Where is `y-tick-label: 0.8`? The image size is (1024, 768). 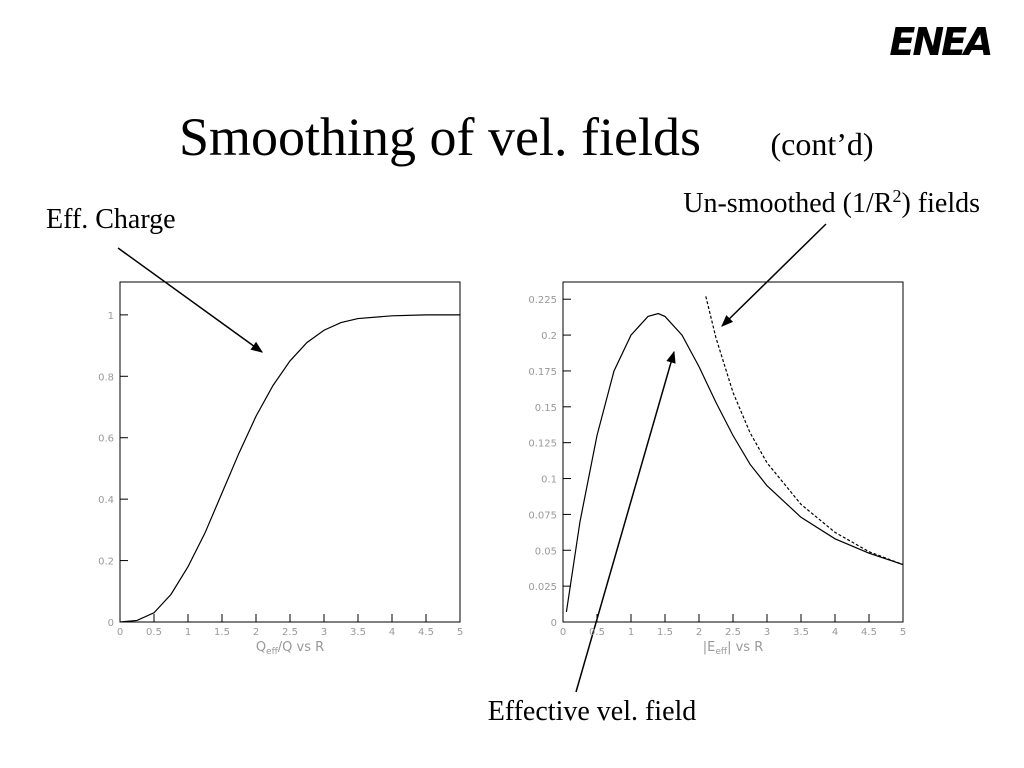
y-tick-label: 0.8 is located at coordinates (106, 377).